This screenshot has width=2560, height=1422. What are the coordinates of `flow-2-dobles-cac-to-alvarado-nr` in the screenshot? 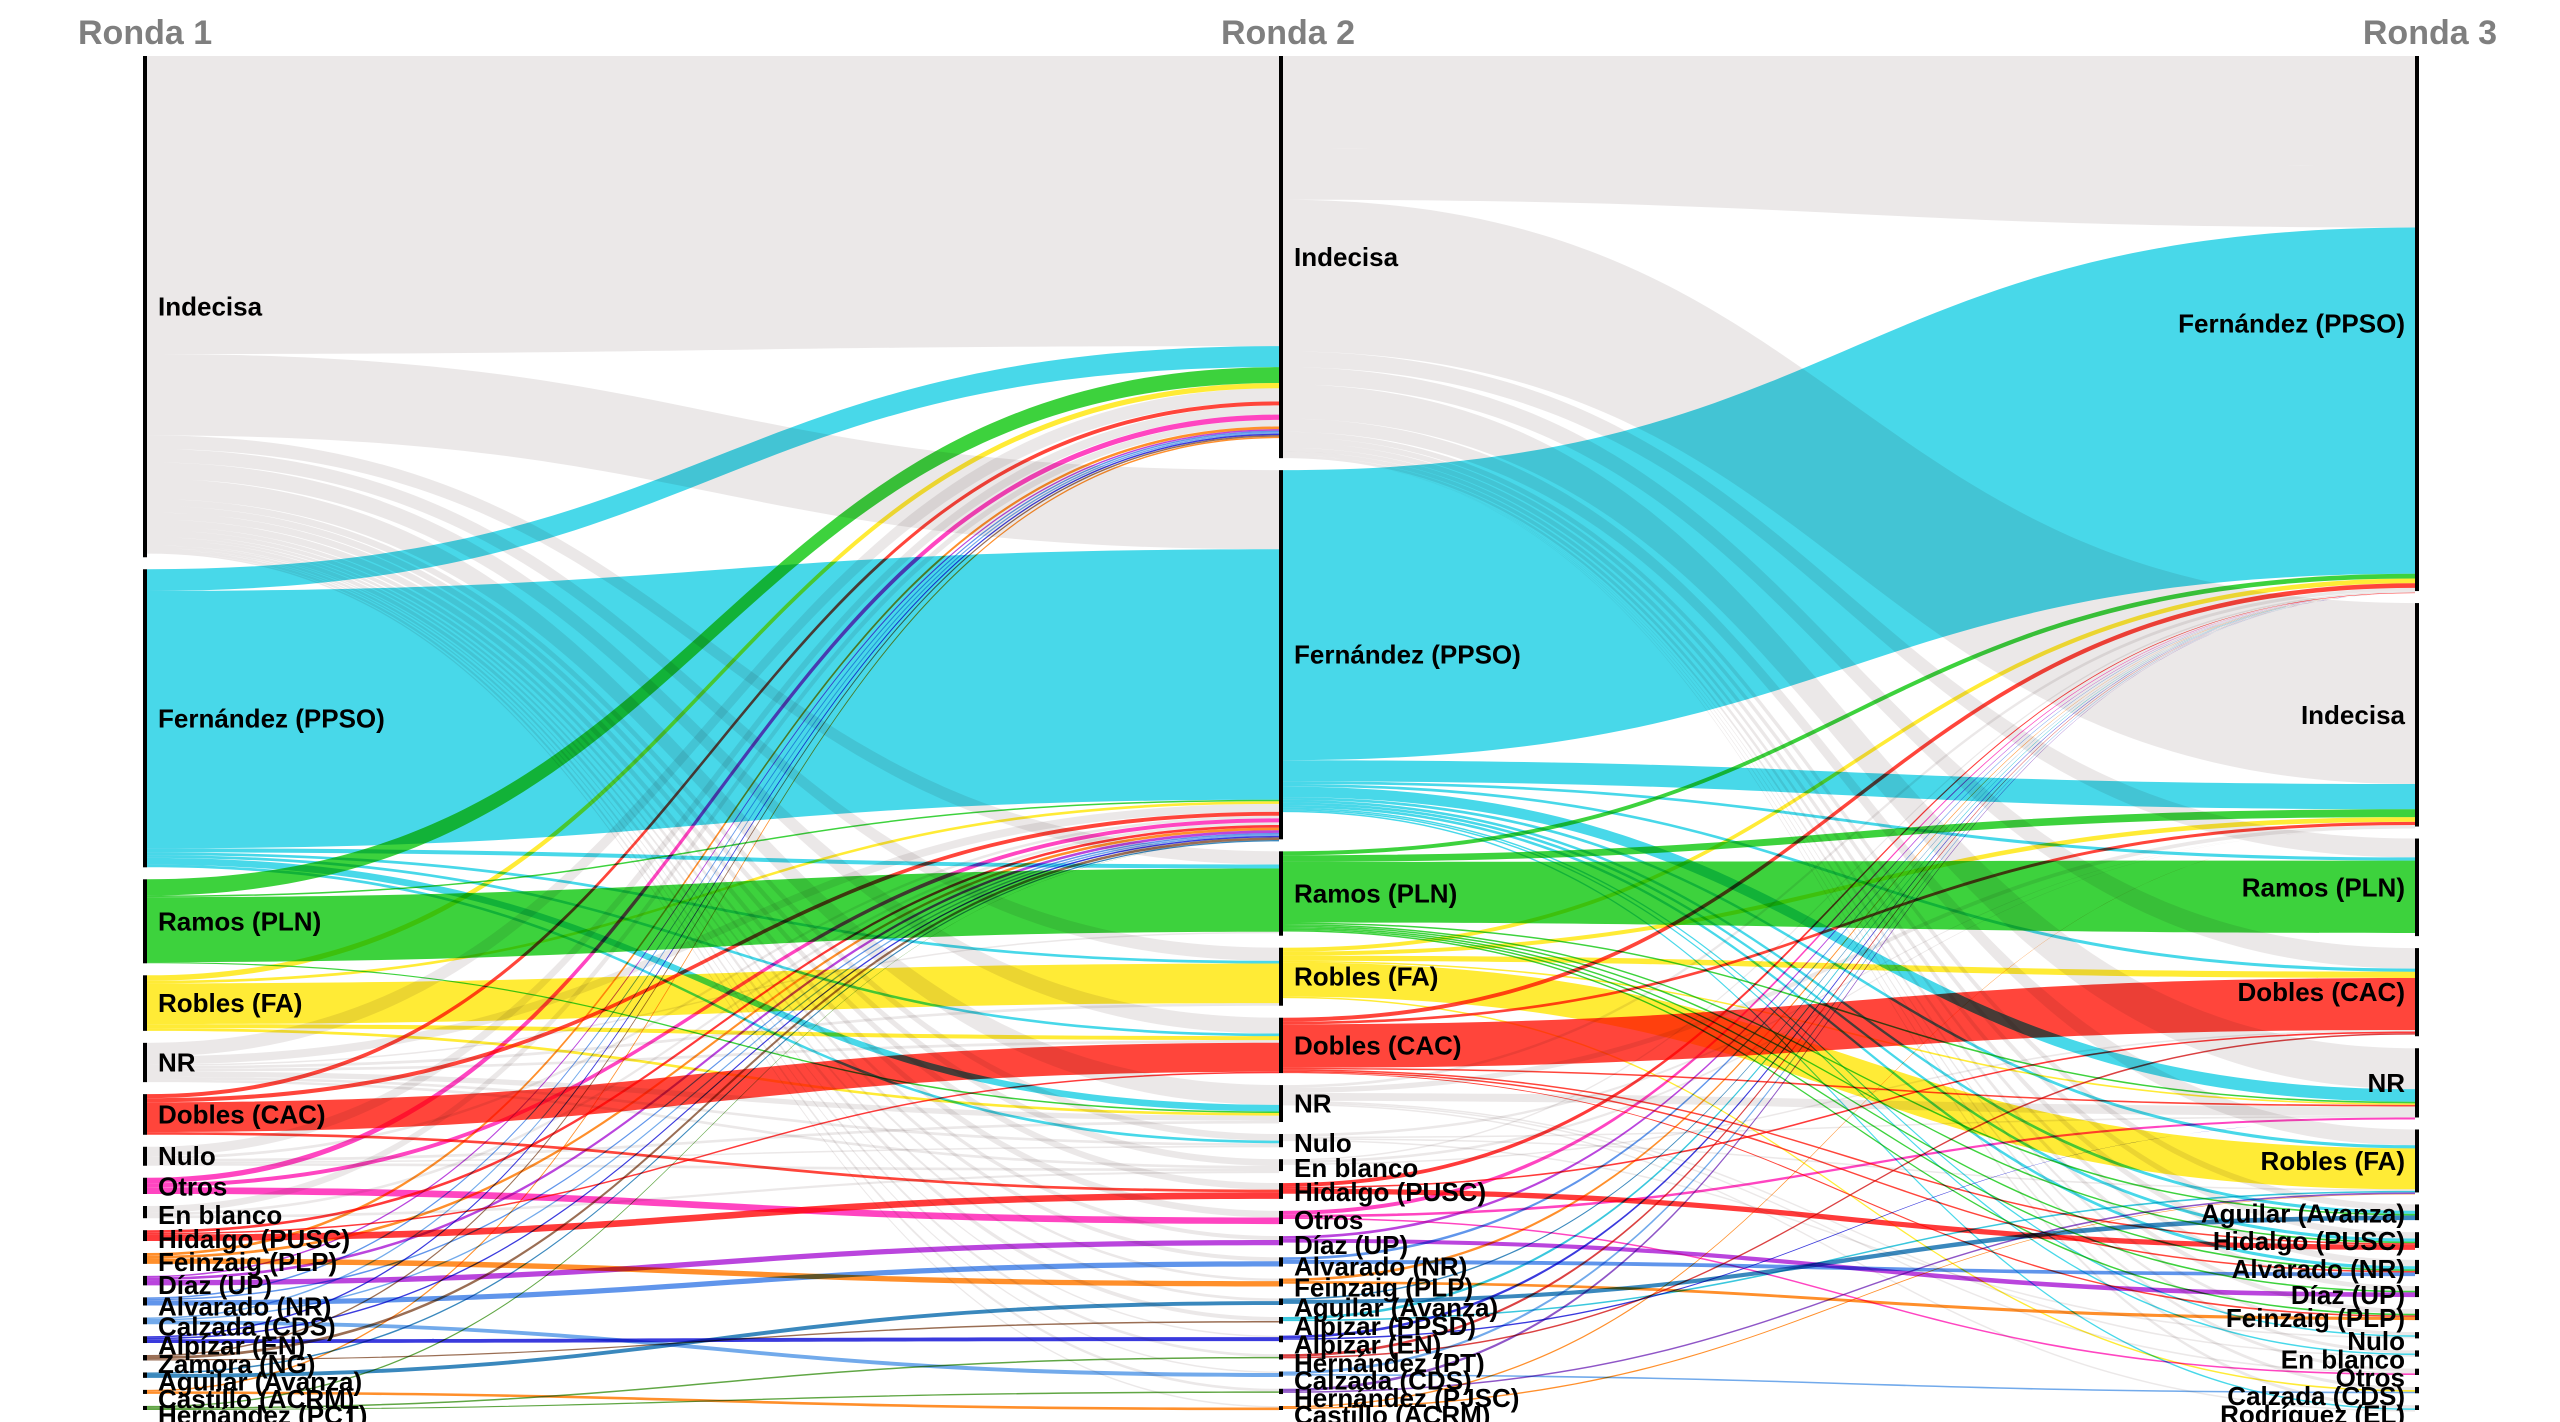 It's located at (1849, 1171).